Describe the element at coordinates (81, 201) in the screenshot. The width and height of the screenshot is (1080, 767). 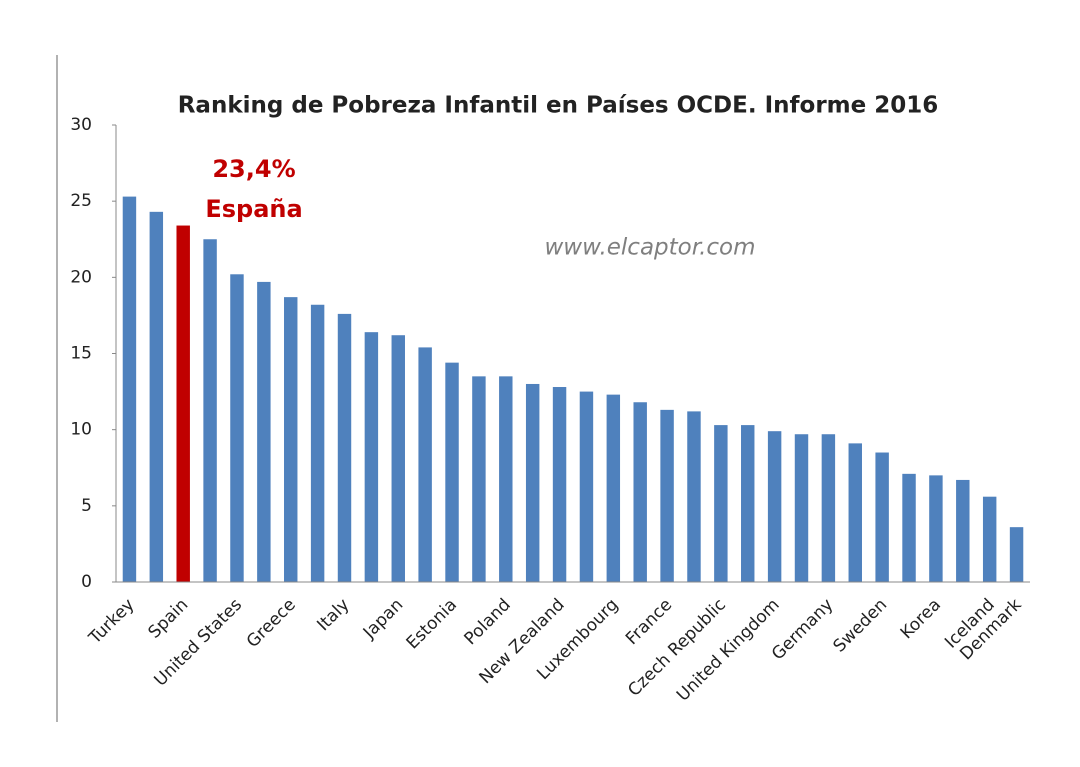
I see `y-tick-label: 25` at that location.